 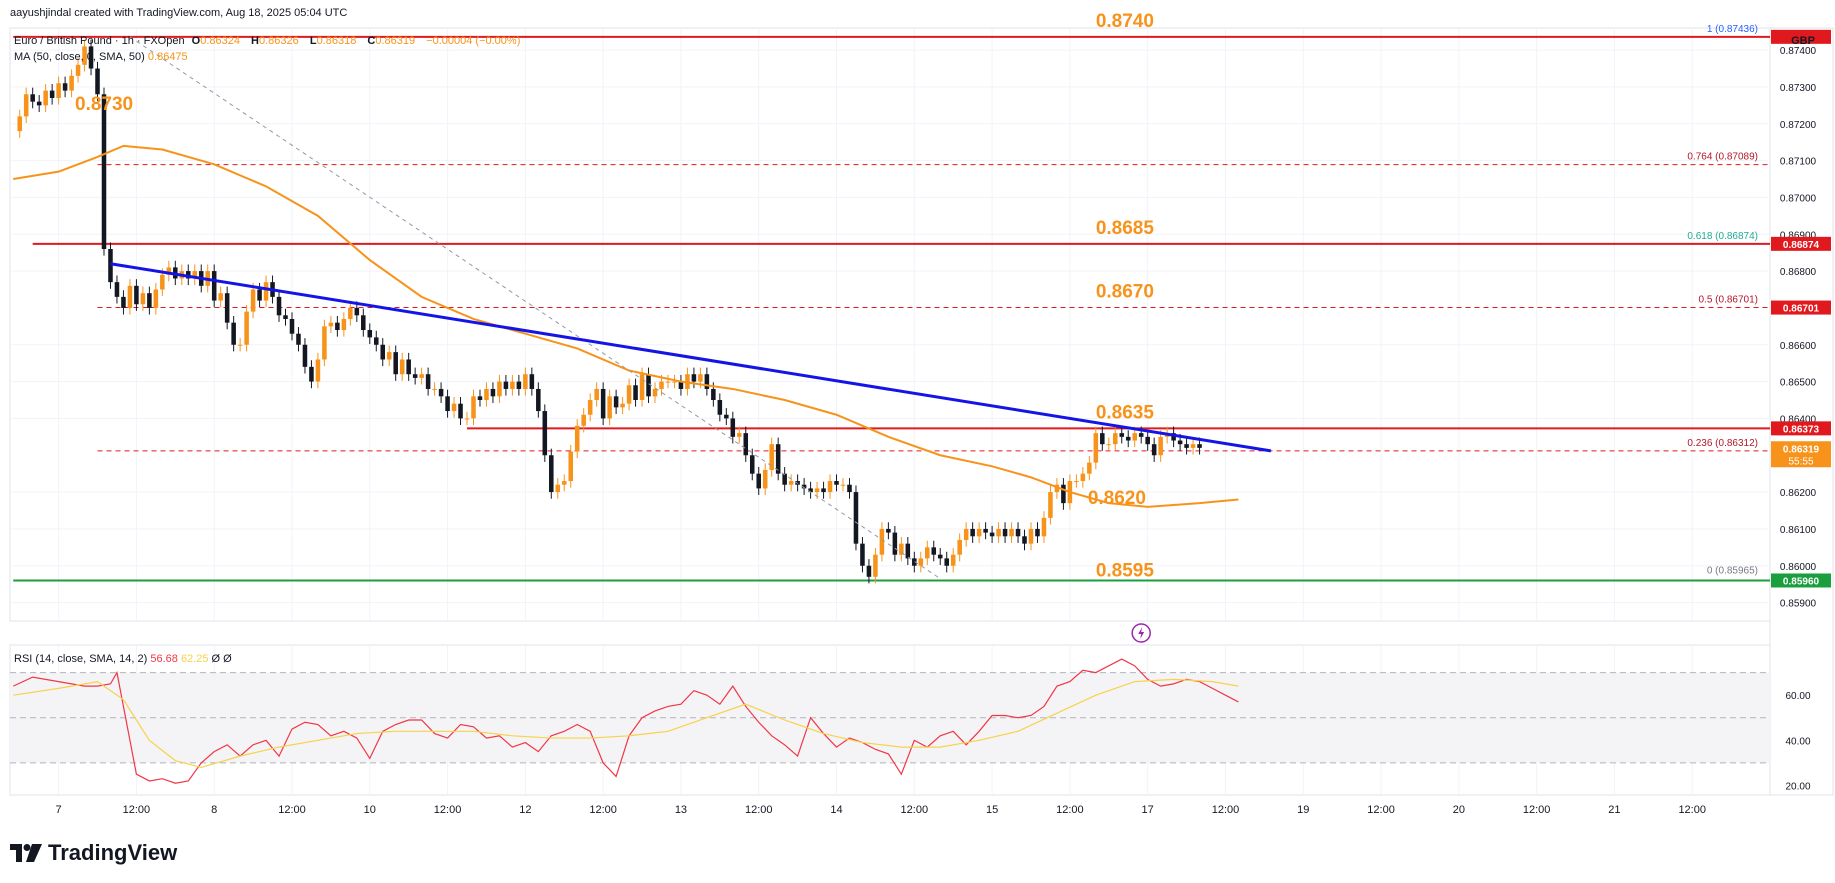 What do you see at coordinates (1148, 810) in the screenshot?
I see `x-tick-label: 17` at bounding box center [1148, 810].